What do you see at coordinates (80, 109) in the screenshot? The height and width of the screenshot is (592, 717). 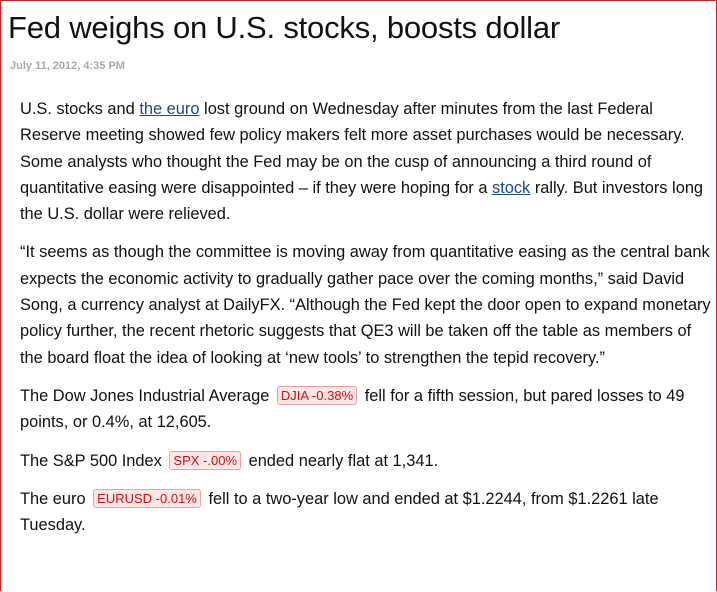 I see `paragraph-1-text-a: U.S. stocks and` at bounding box center [80, 109].